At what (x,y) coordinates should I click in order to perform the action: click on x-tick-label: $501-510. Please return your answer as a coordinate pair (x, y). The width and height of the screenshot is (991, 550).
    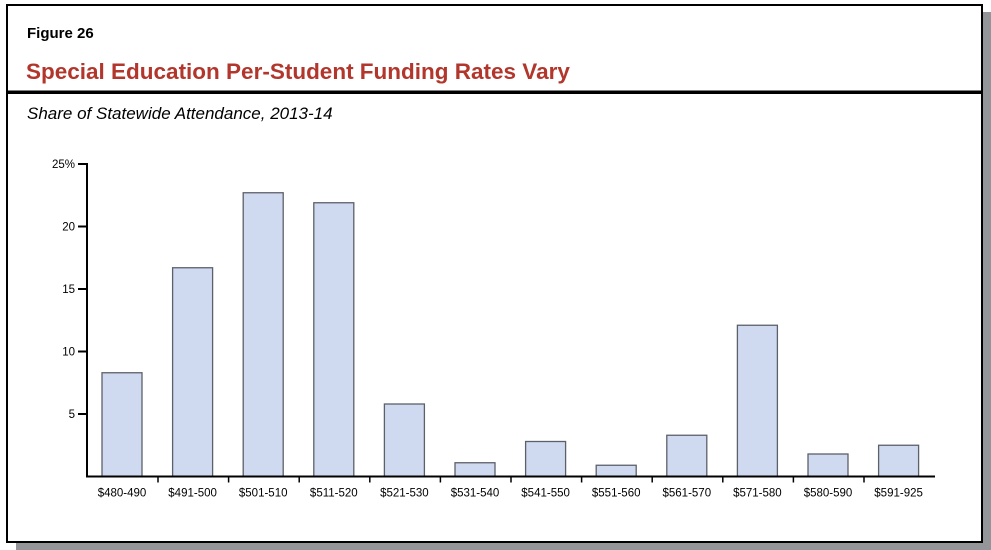
    Looking at the image, I should click on (263, 494).